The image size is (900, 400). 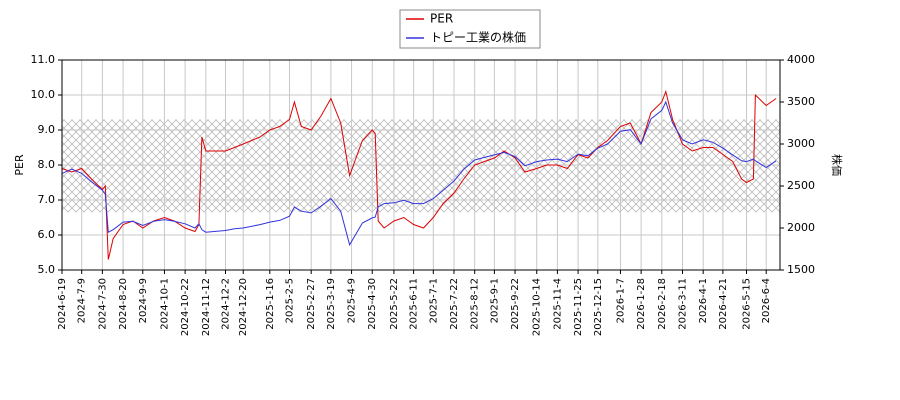 I want to click on y2-tick-label: 2000, so click(x=801, y=227).